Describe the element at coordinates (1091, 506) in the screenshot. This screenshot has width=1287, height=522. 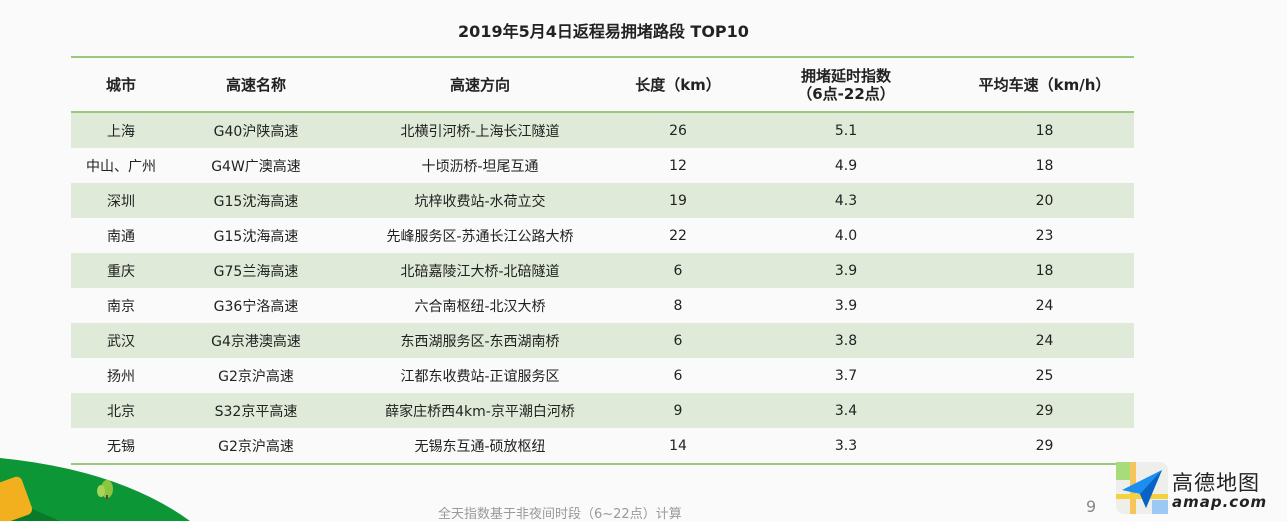
I see `page-number: 9` at that location.